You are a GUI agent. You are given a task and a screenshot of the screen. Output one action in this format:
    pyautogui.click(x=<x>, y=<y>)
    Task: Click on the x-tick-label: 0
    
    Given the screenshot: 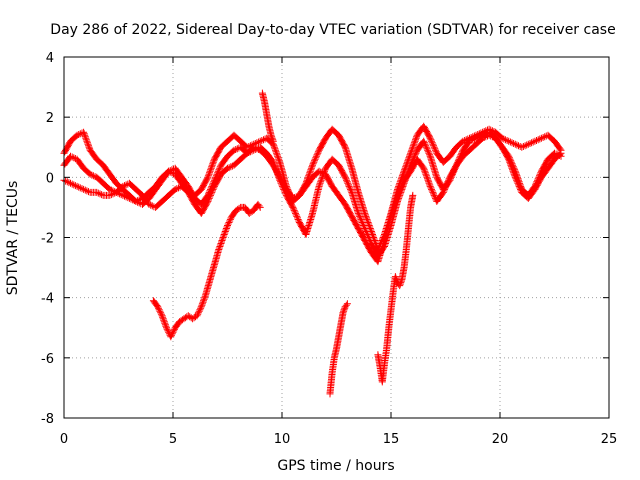 What is the action you would take?
    pyautogui.click(x=64, y=439)
    